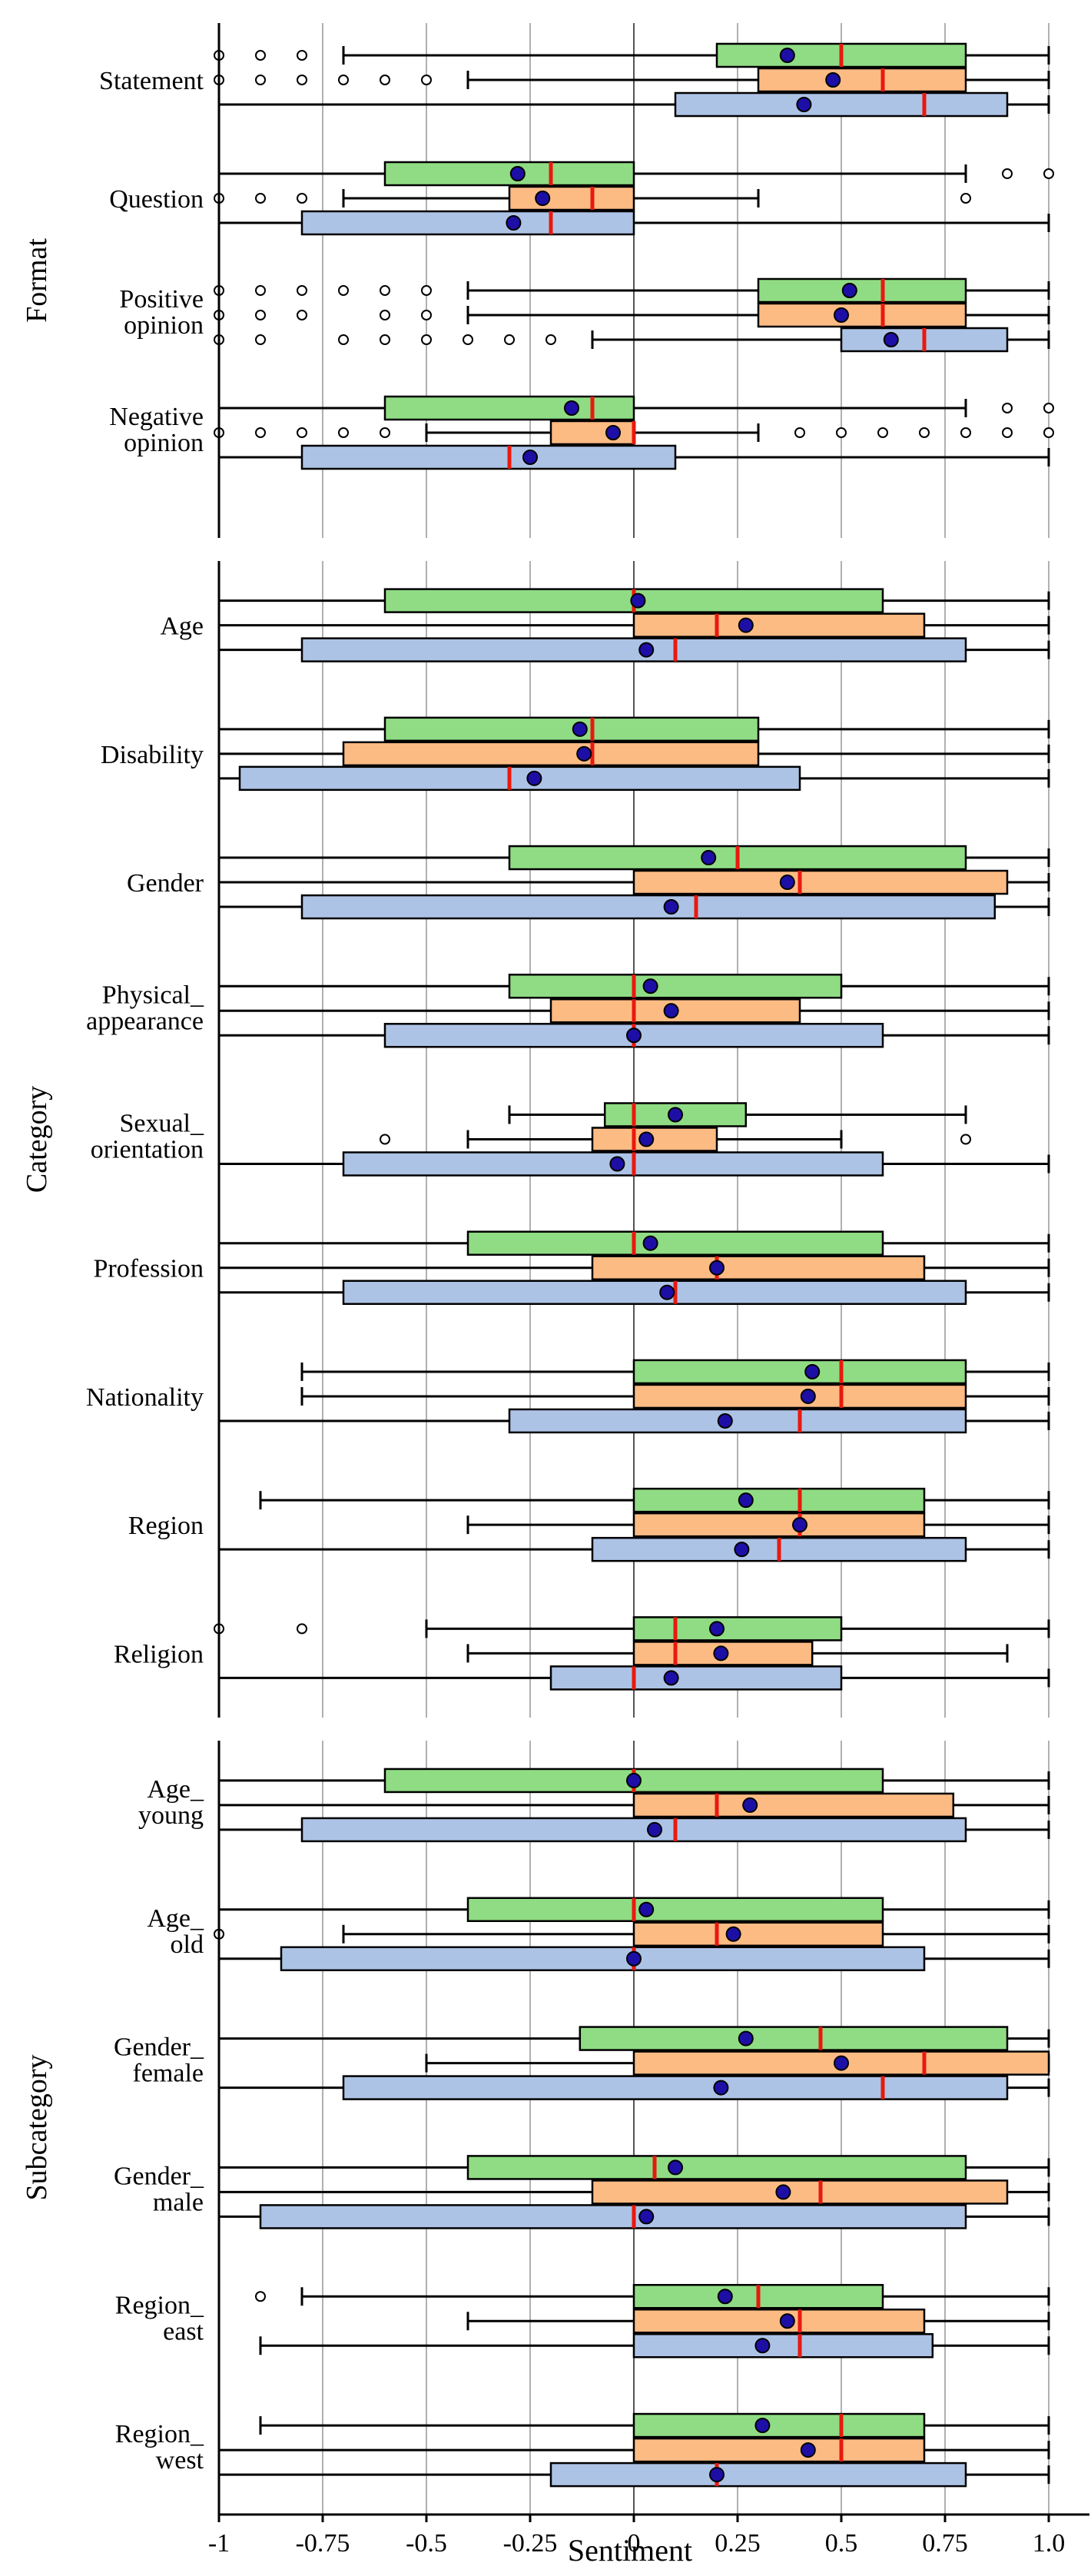 This screenshot has height=2576, width=1091. Describe the element at coordinates (152, 755) in the screenshot. I see `group-label: Disability` at that location.